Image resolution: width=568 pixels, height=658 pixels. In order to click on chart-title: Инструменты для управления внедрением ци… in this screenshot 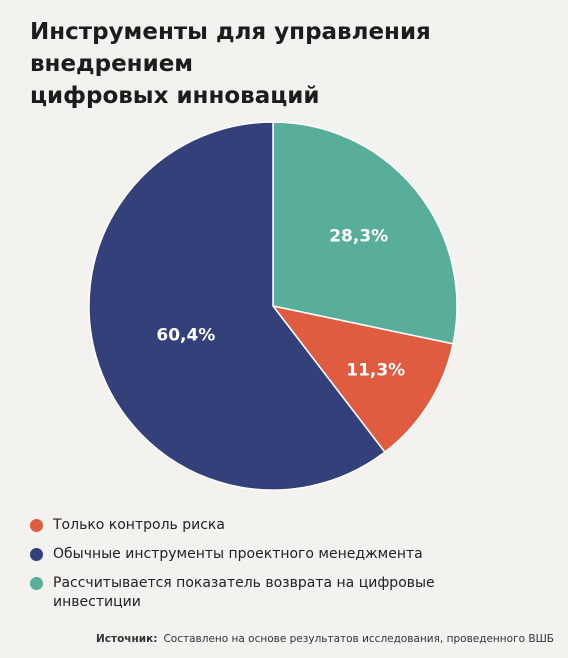, I will do `click(290, 64)`.